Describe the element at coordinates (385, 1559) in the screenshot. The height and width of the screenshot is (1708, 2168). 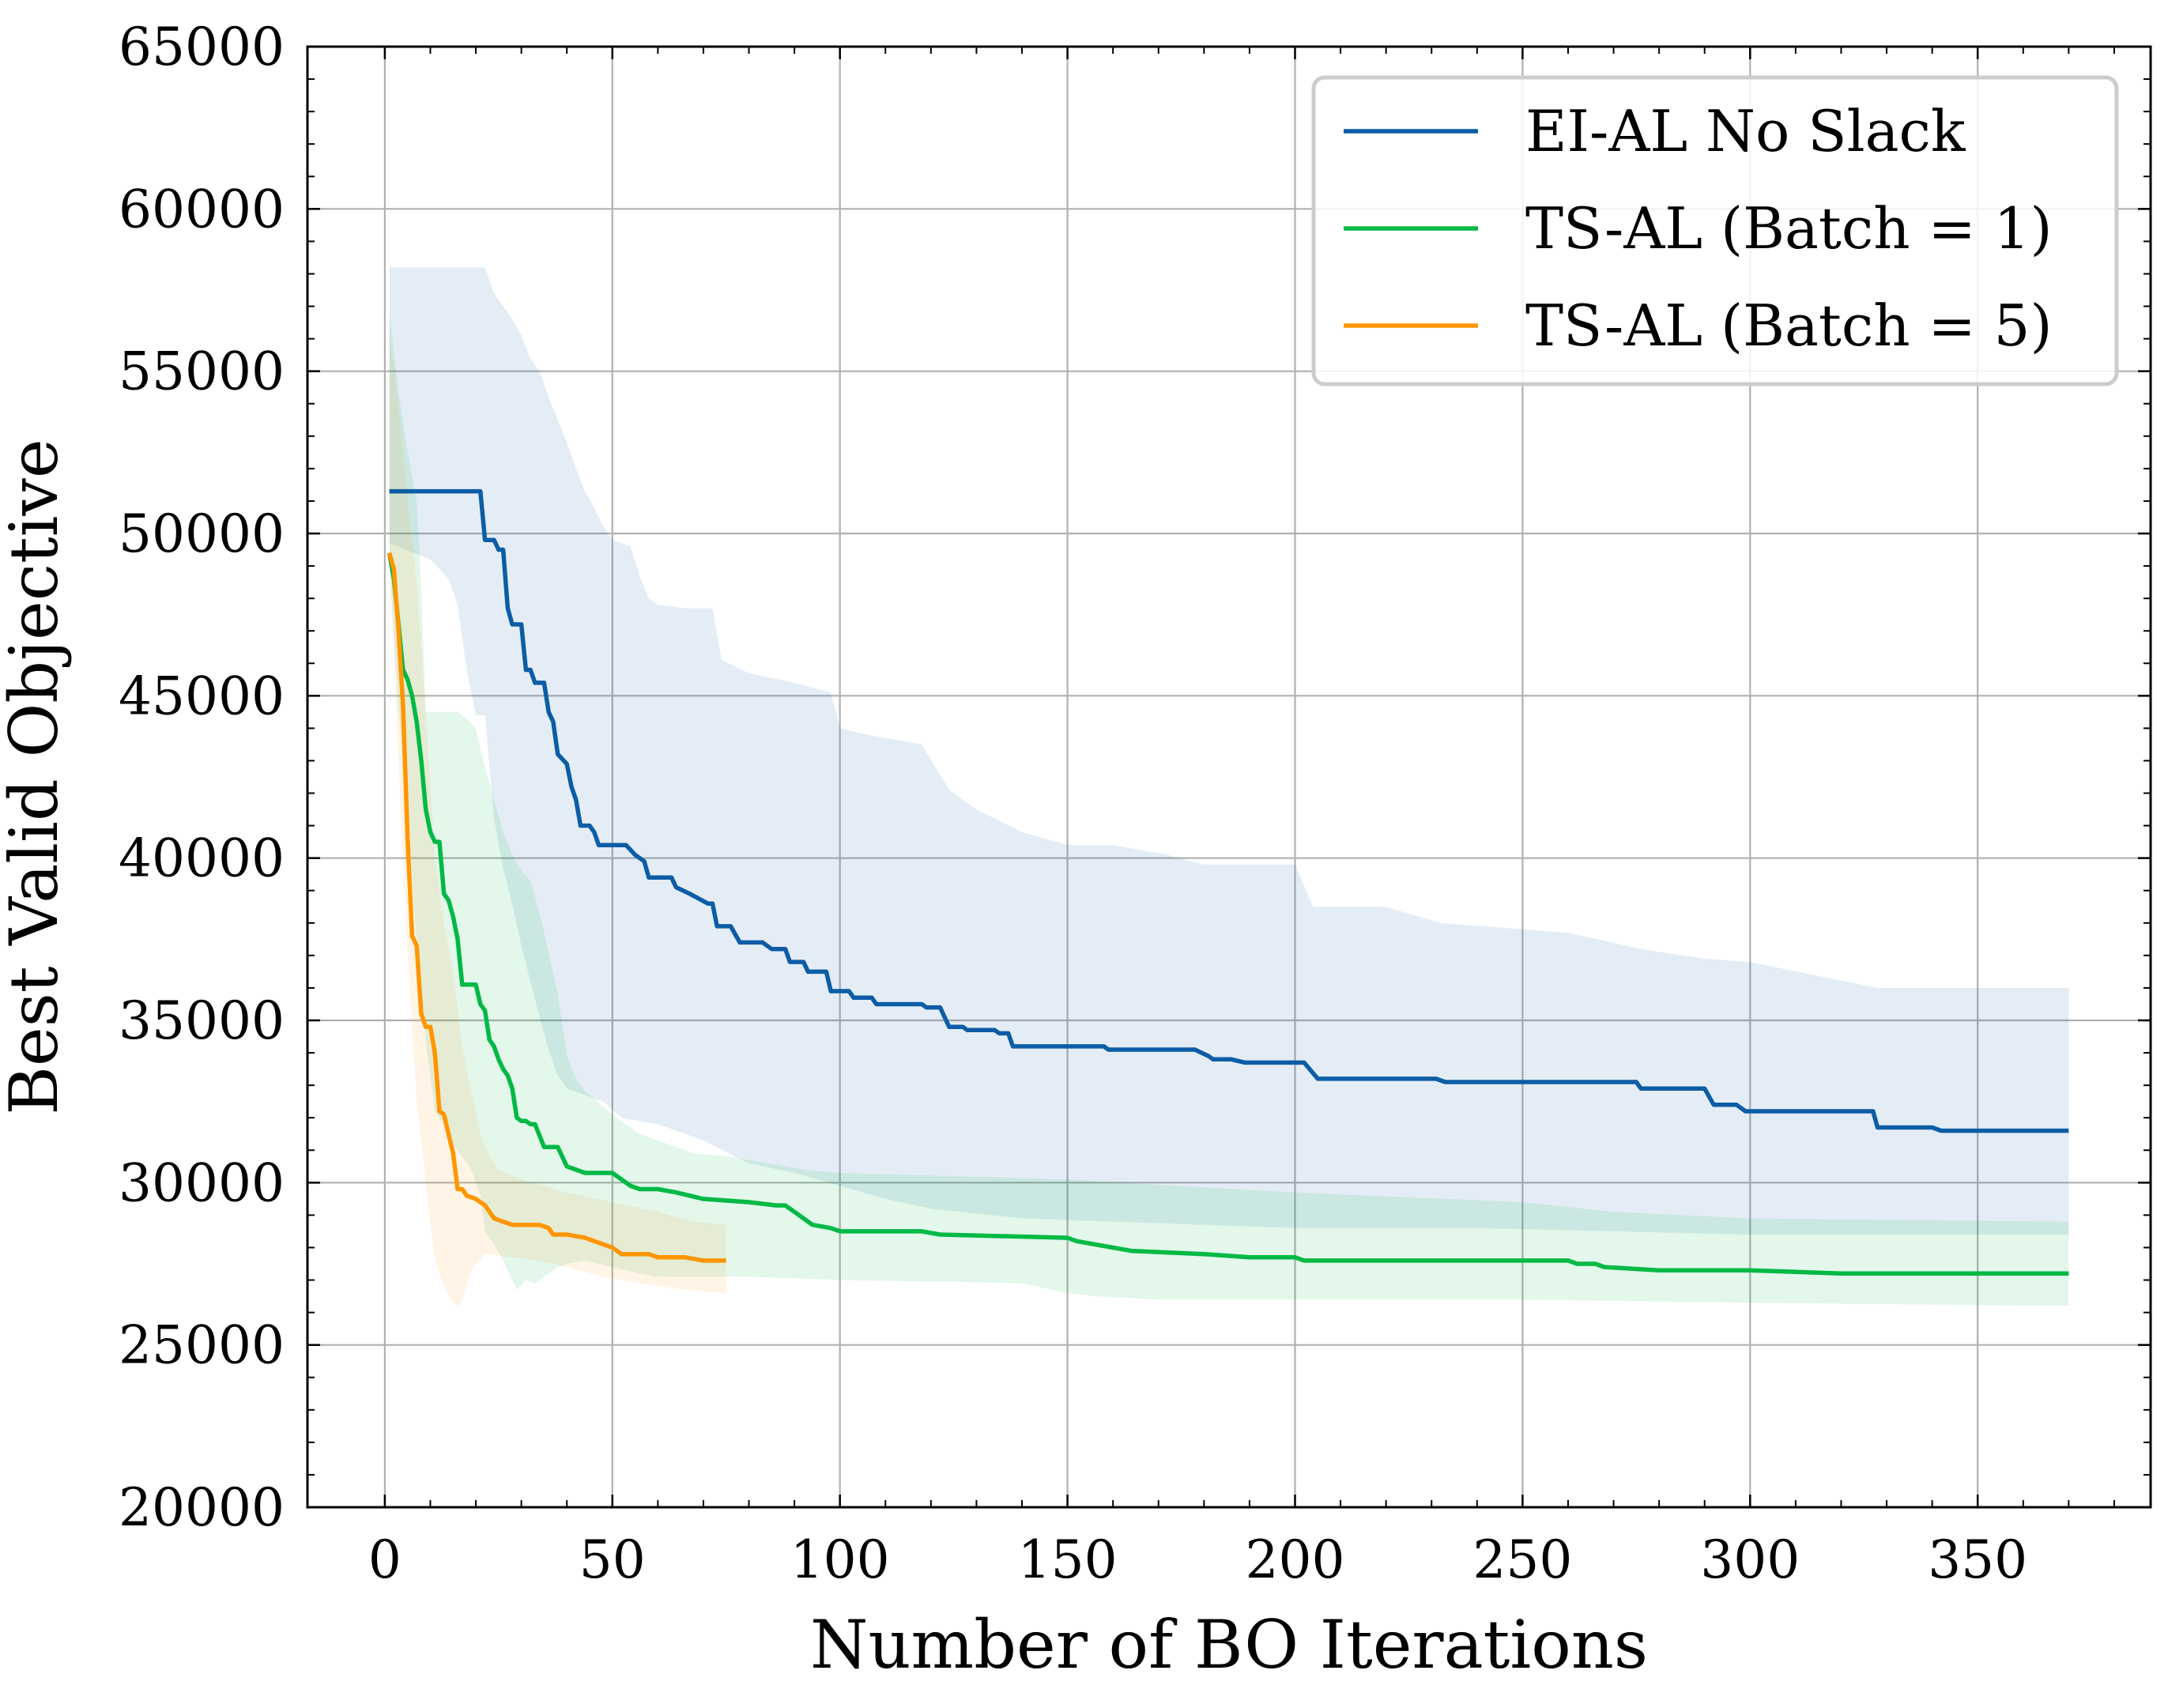
I see `x-tick-label: 0` at that location.